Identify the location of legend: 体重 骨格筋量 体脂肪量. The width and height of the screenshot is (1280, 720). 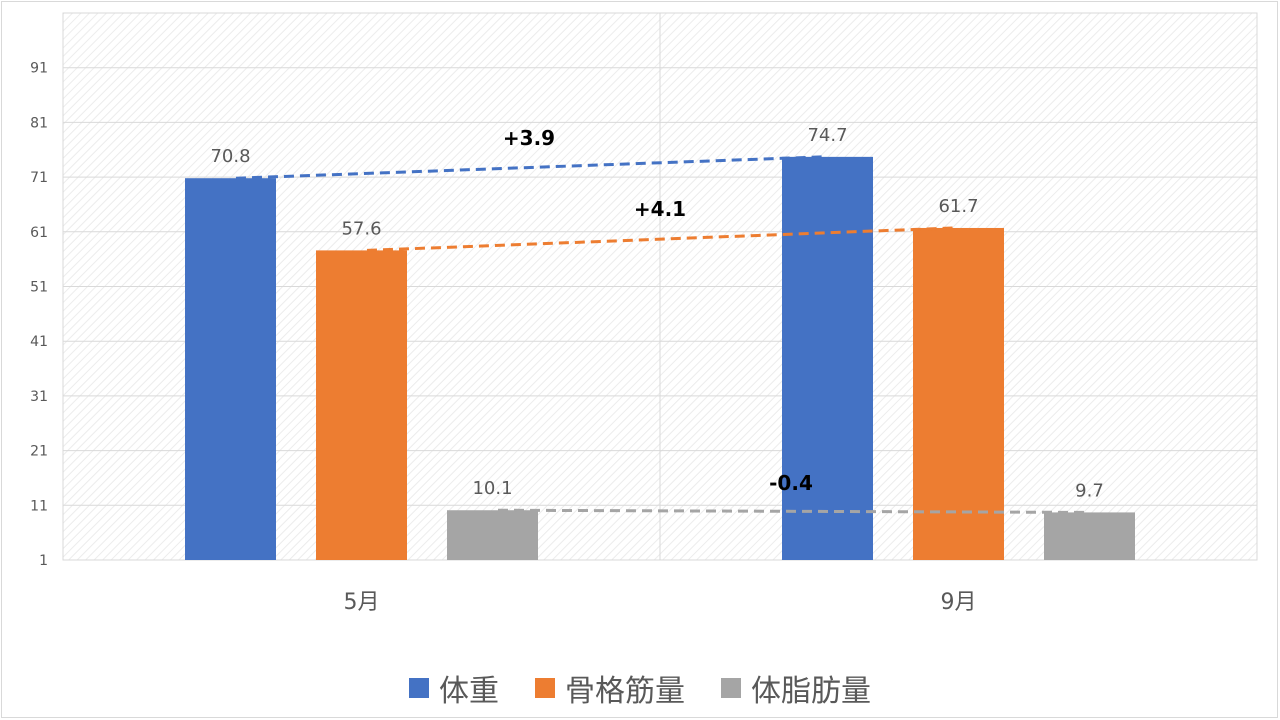
(640, 688).